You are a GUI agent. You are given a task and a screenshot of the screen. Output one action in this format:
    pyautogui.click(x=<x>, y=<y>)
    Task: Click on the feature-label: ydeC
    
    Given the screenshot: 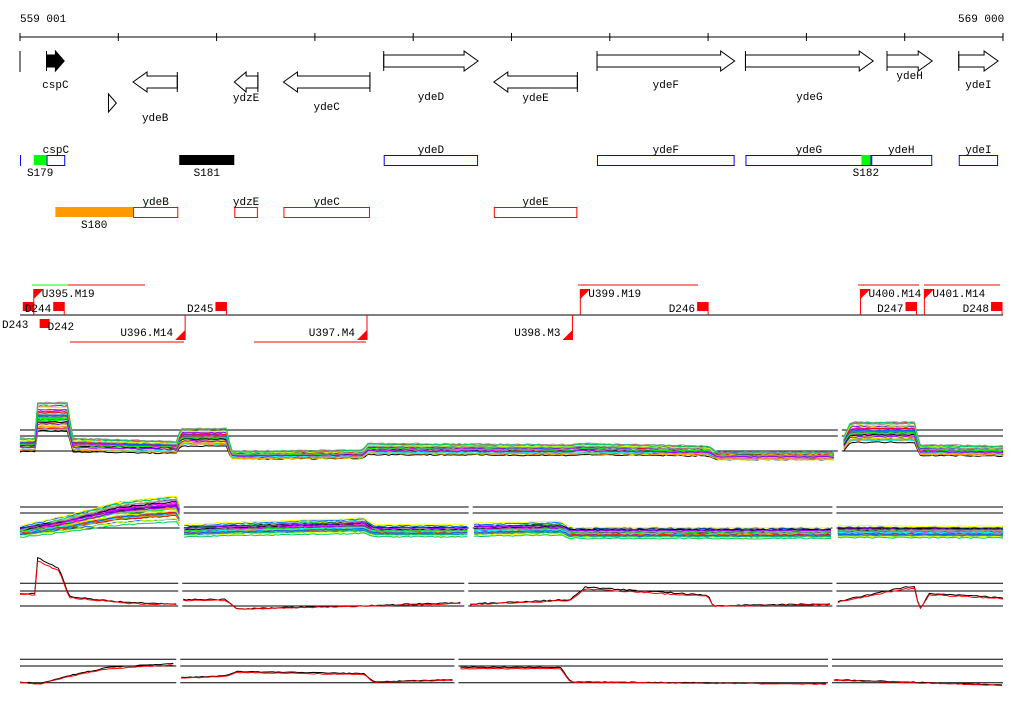 What is the action you would take?
    pyautogui.click(x=326, y=203)
    